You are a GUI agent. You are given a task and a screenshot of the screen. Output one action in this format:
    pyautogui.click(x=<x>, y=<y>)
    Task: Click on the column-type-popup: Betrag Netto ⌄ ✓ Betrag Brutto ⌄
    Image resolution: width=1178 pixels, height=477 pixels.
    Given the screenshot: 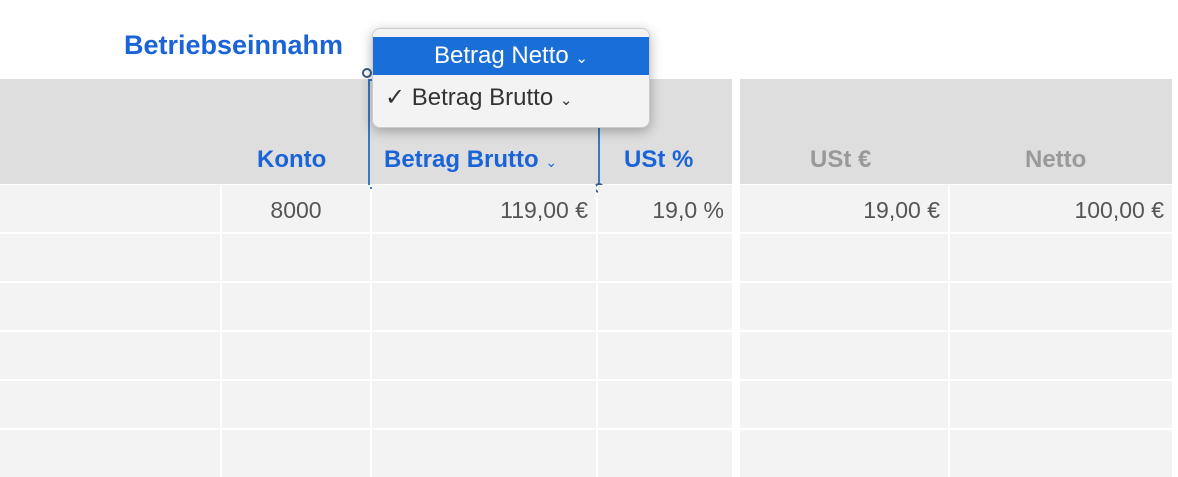 What is the action you would take?
    pyautogui.click(x=511, y=78)
    